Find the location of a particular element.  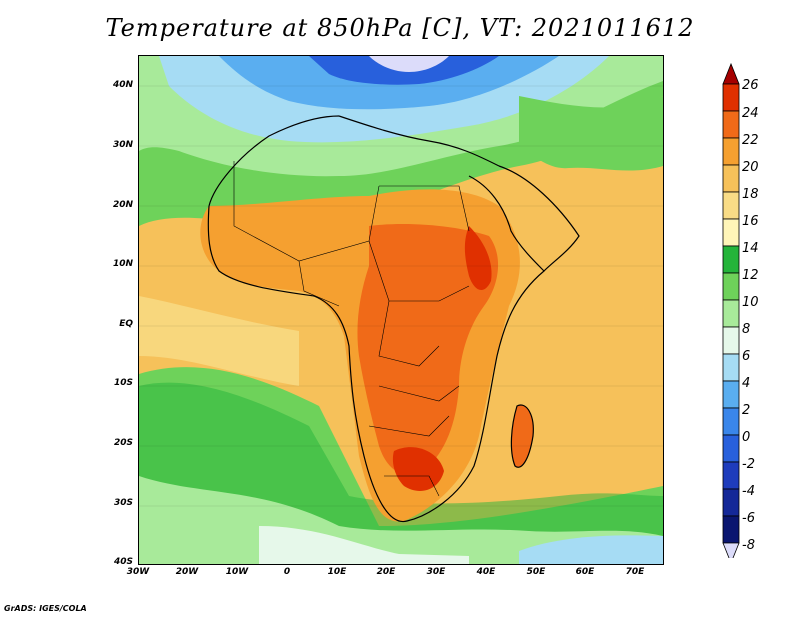

lat-label: 20N is located at coordinates (122, 205).